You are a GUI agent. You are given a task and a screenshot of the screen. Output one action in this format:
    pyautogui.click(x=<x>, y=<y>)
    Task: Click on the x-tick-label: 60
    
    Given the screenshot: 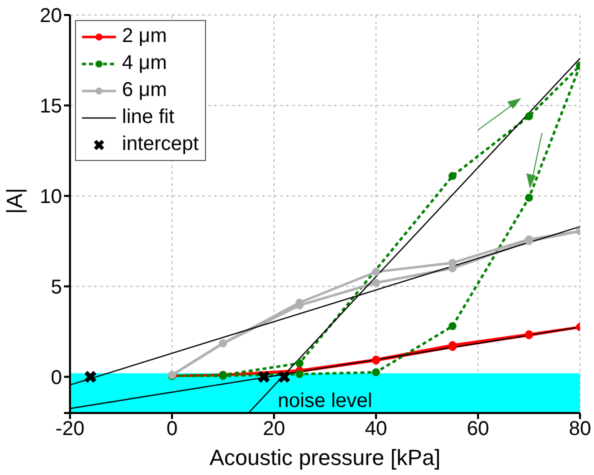 What is the action you would take?
    pyautogui.click(x=478, y=429)
    